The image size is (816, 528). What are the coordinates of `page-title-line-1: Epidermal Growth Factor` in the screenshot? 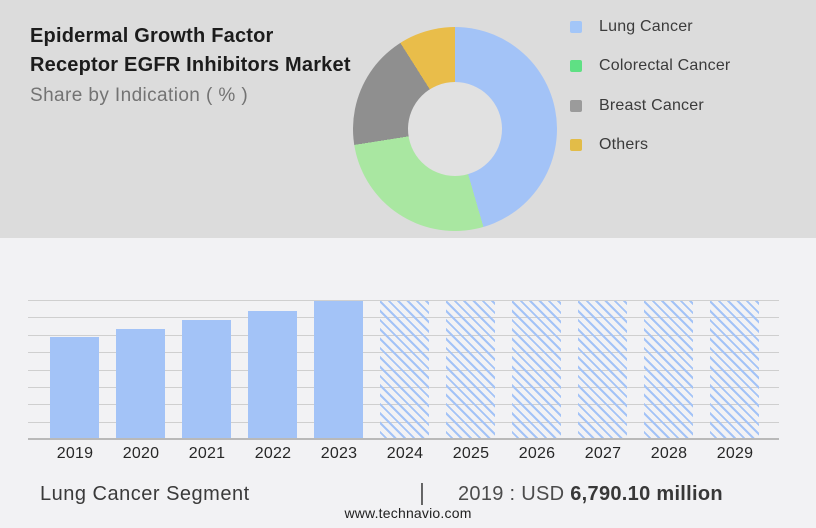 It's located at (152, 36).